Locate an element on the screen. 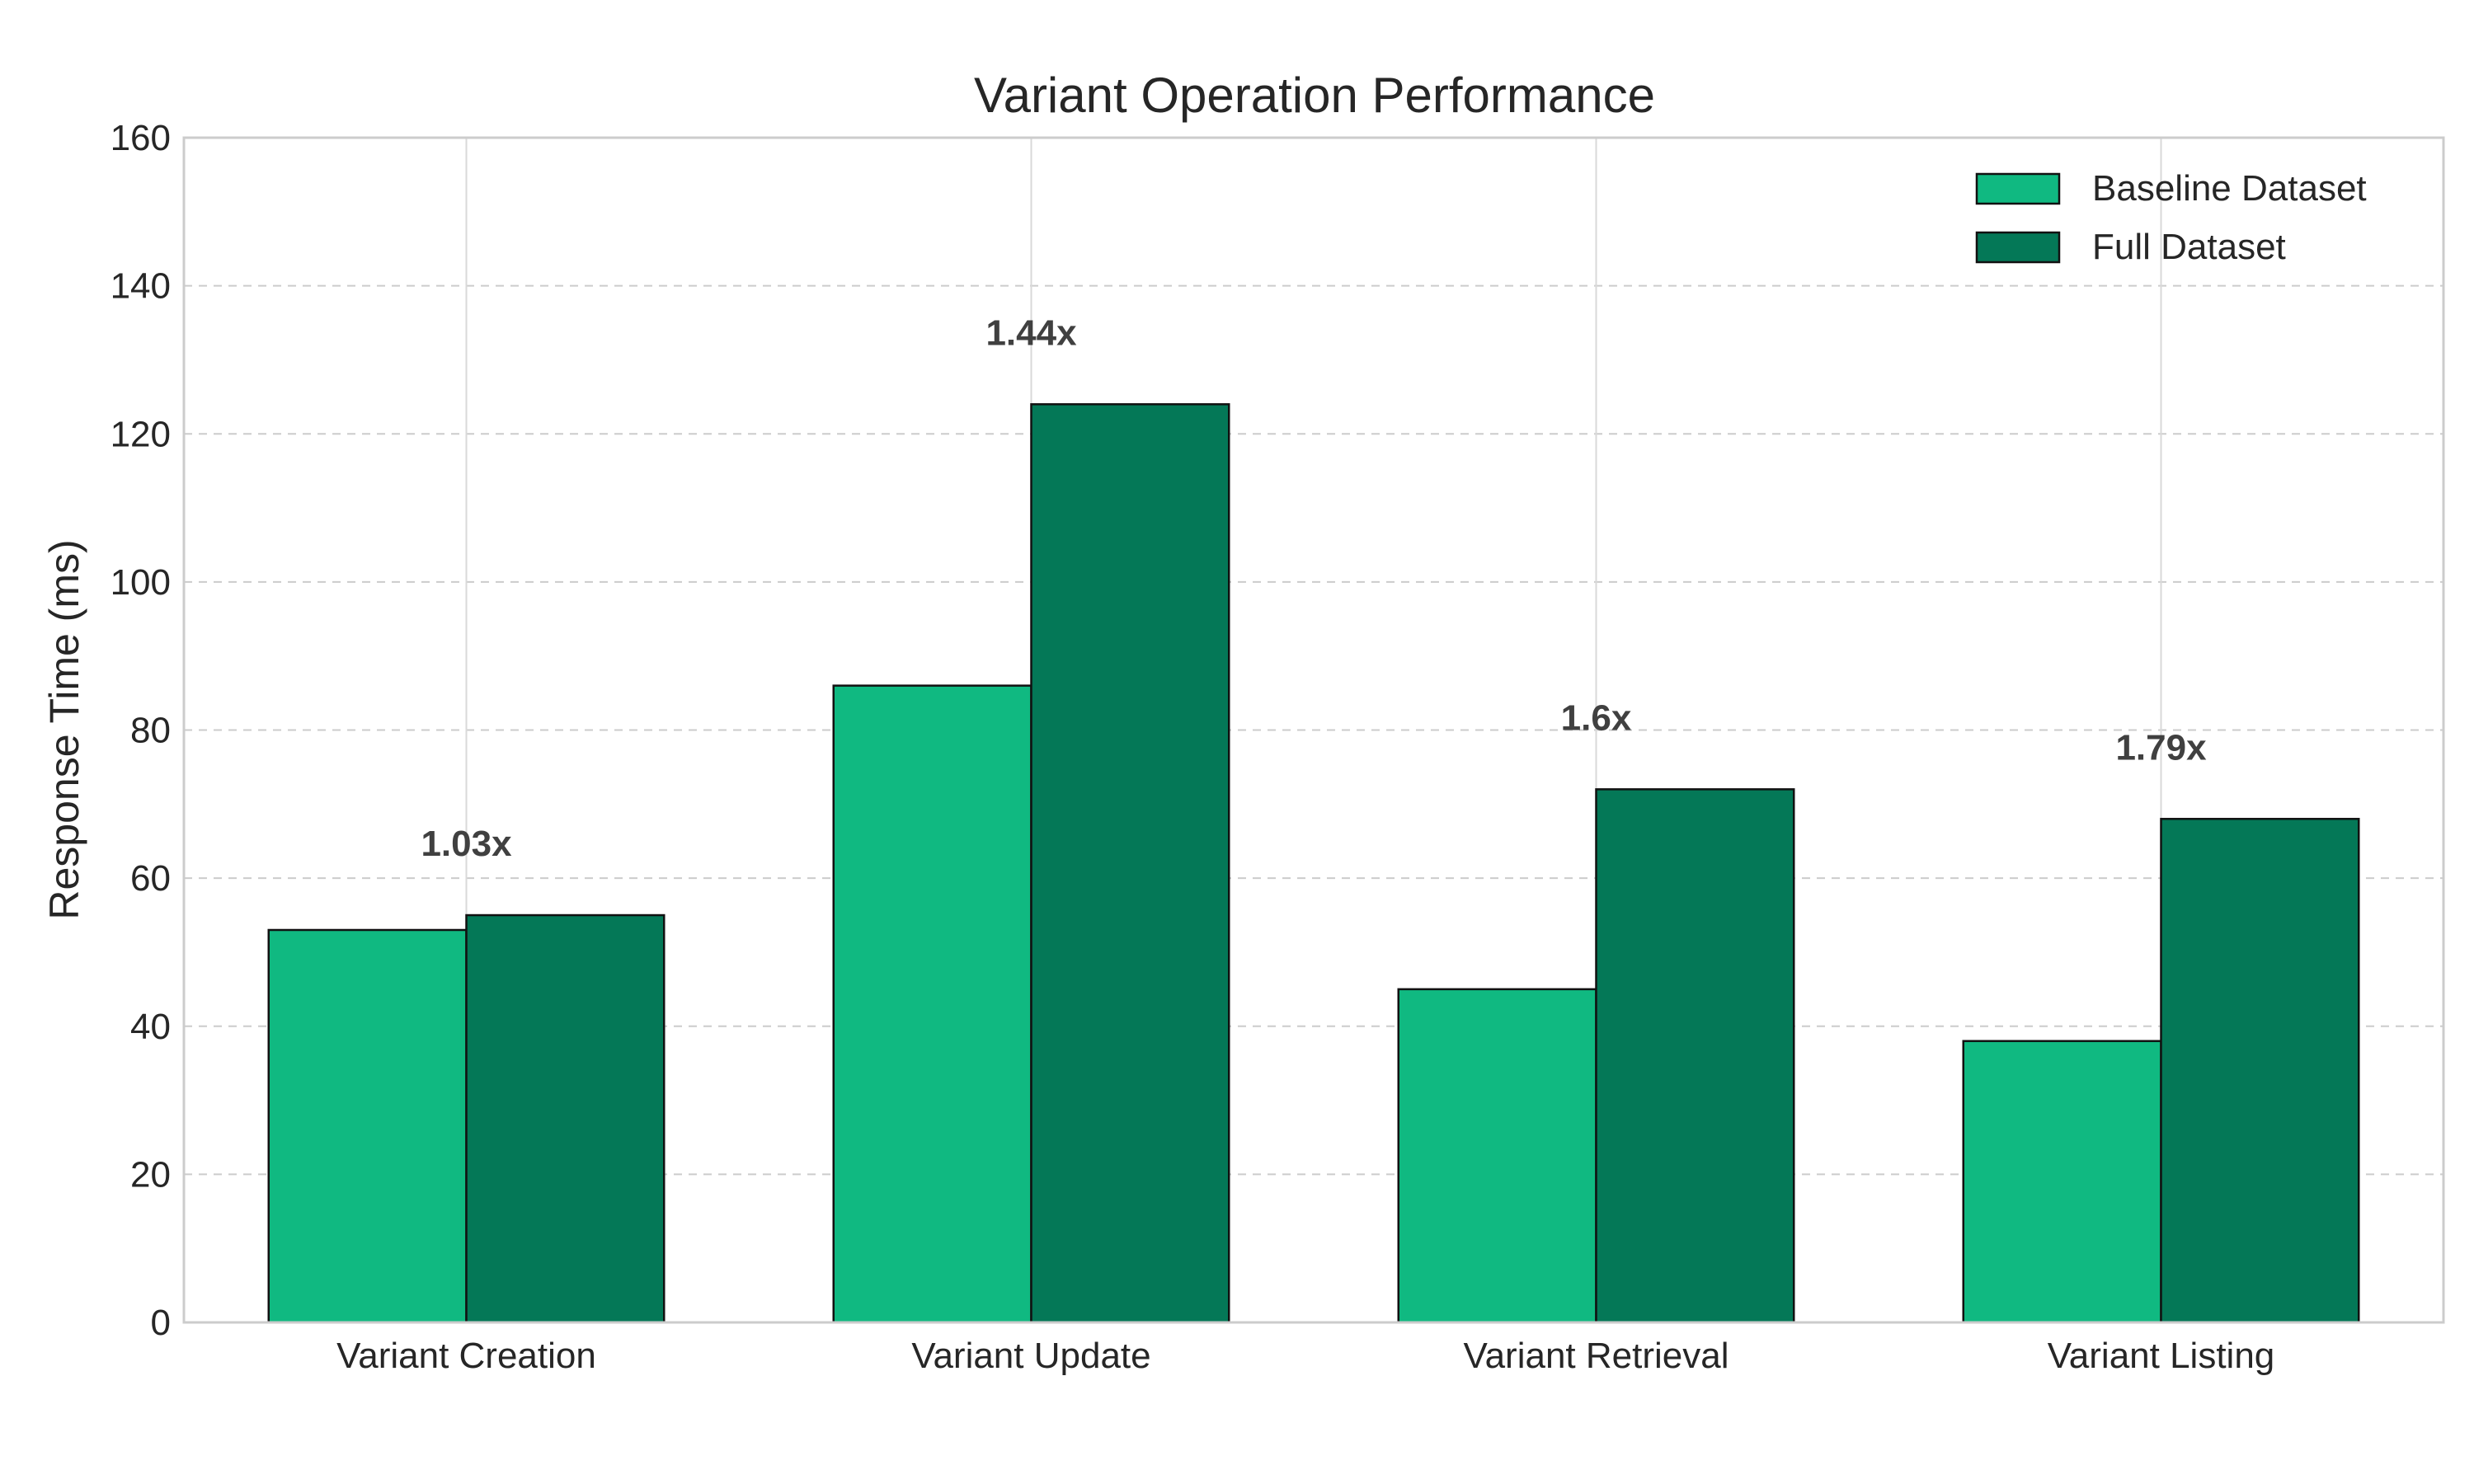 The width and height of the screenshot is (2474, 1484). y-tick-label: 80 is located at coordinates (150, 731).